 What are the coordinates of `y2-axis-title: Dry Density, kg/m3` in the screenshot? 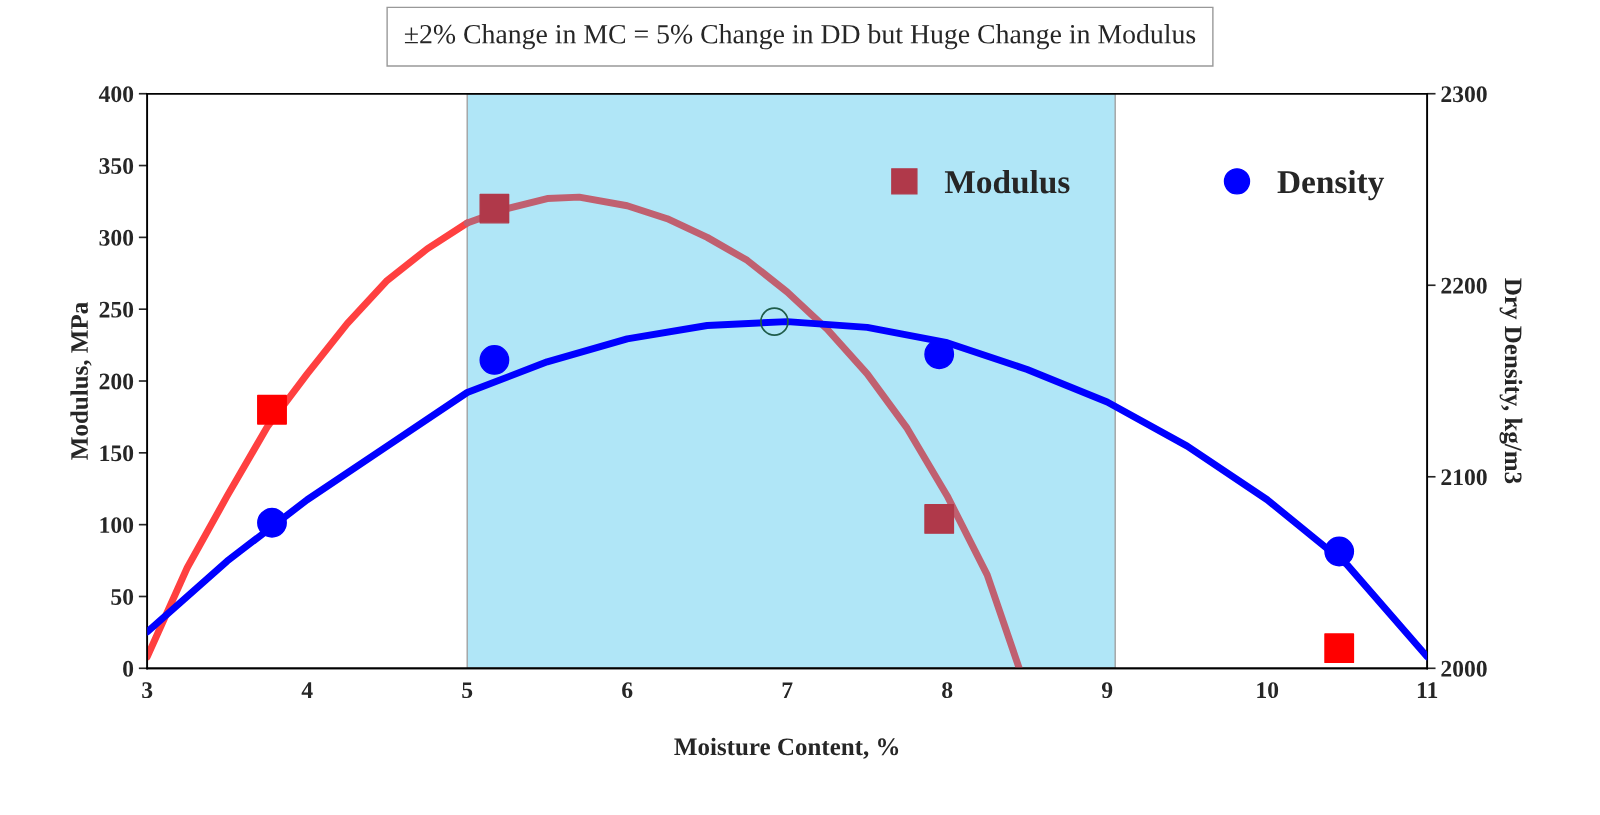 It's located at (1511, 381).